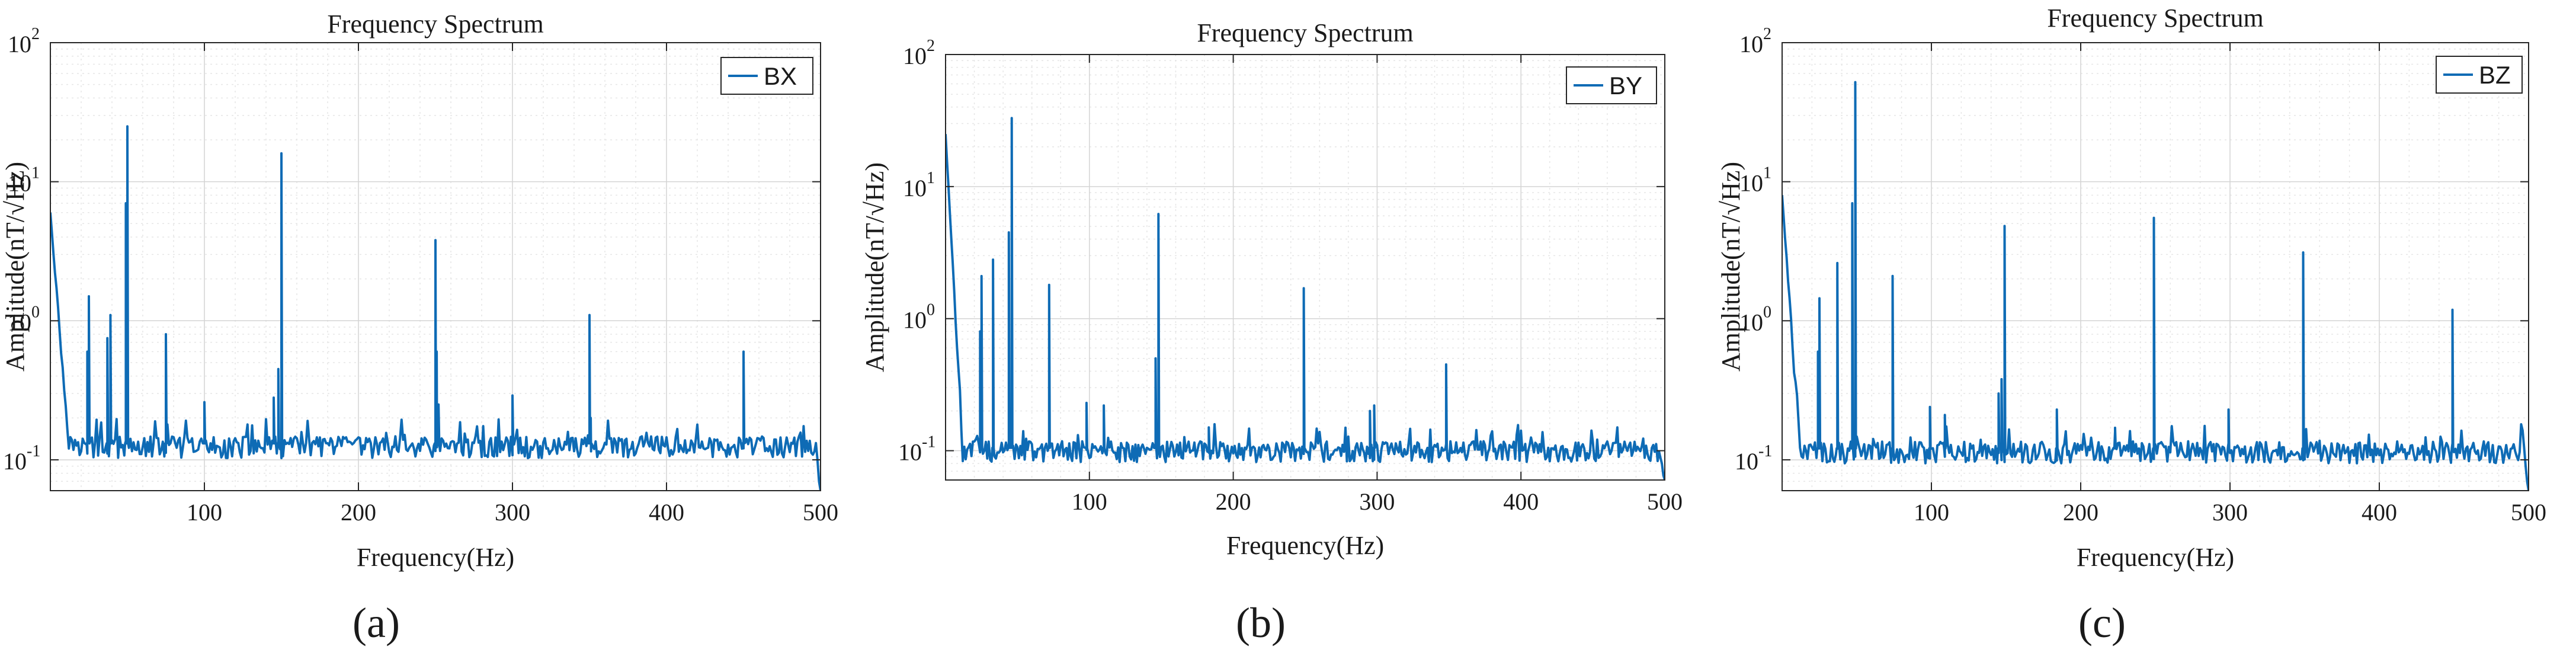 This screenshot has width=2576, height=656. Describe the element at coordinates (35, 34) in the screenshot. I see `chart-a-y-tick-exponent: 2` at that location.